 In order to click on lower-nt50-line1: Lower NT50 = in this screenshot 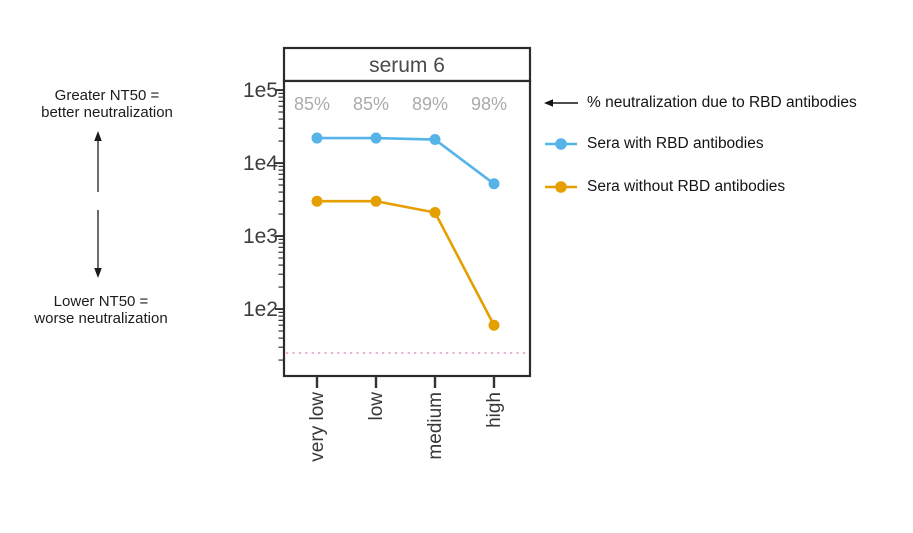, I will do `click(101, 301)`.